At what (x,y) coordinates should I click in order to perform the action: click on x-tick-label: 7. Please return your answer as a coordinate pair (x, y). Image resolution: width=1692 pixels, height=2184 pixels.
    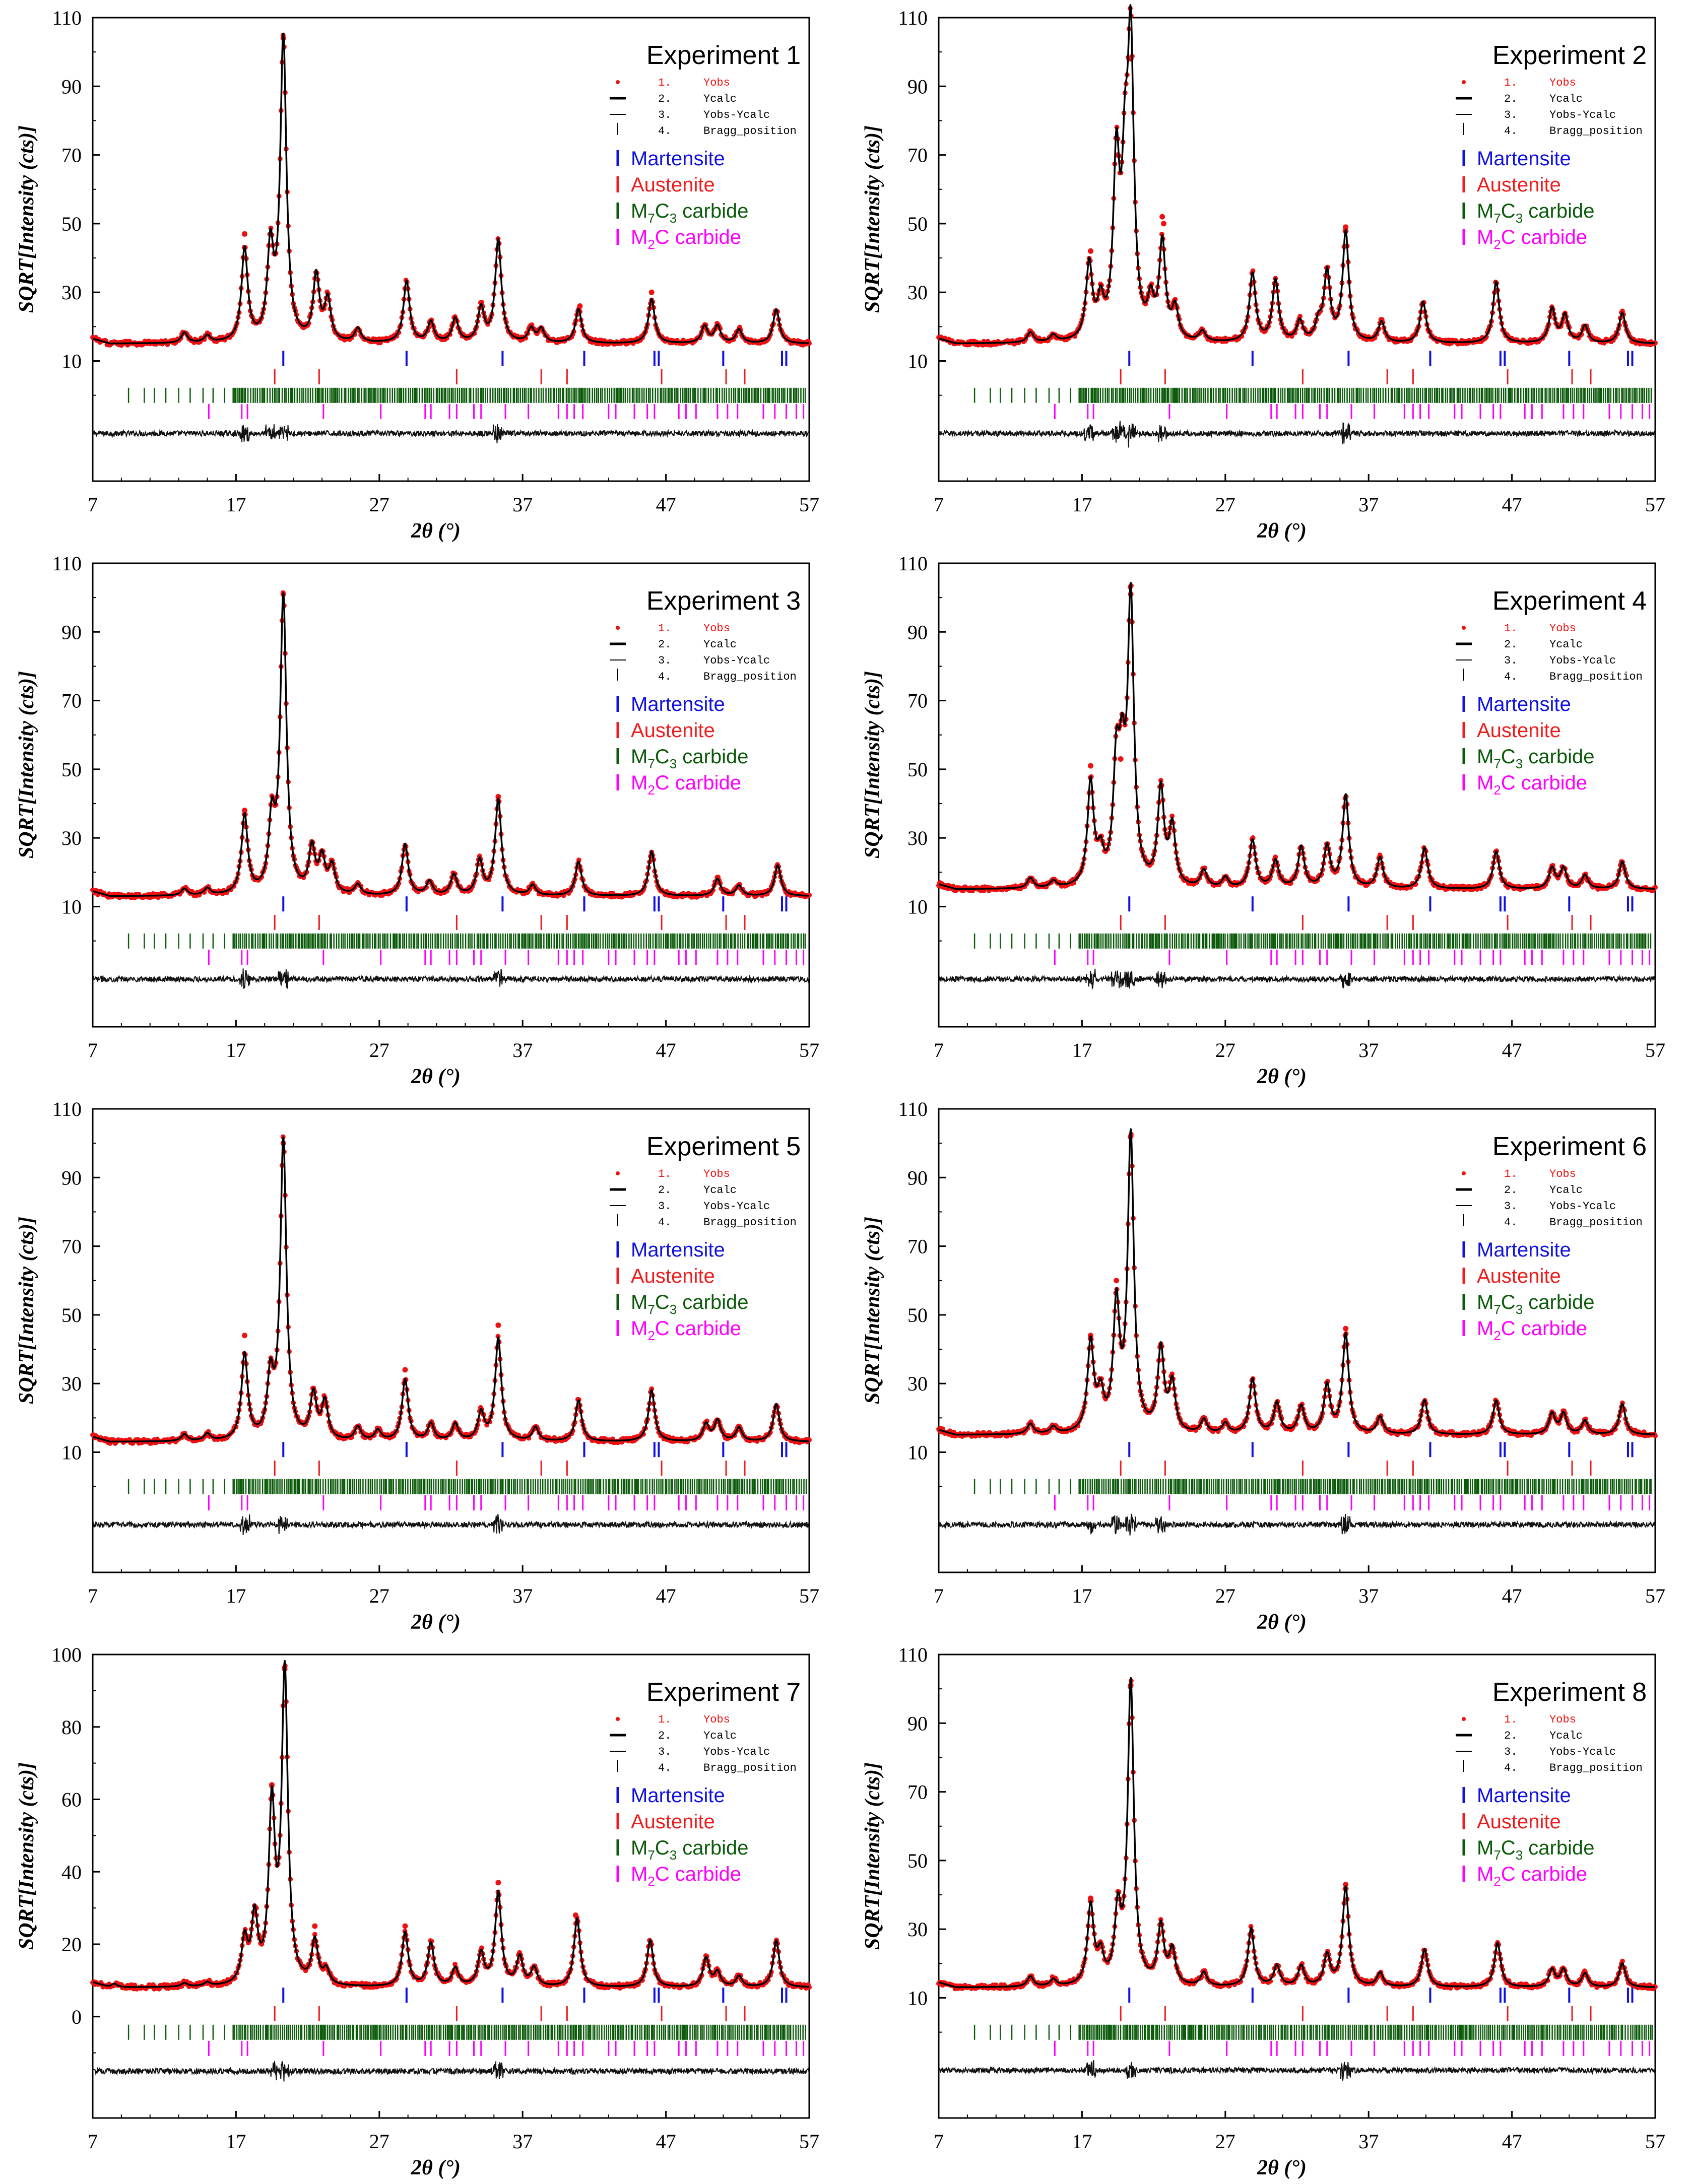
    Looking at the image, I should click on (93, 1595).